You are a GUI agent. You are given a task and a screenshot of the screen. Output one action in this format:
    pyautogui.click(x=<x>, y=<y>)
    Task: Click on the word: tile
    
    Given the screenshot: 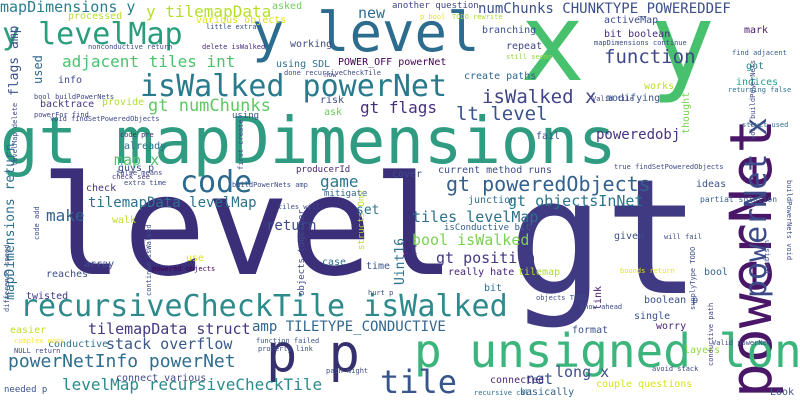 What is the action you would take?
    pyautogui.click(x=419, y=381)
    